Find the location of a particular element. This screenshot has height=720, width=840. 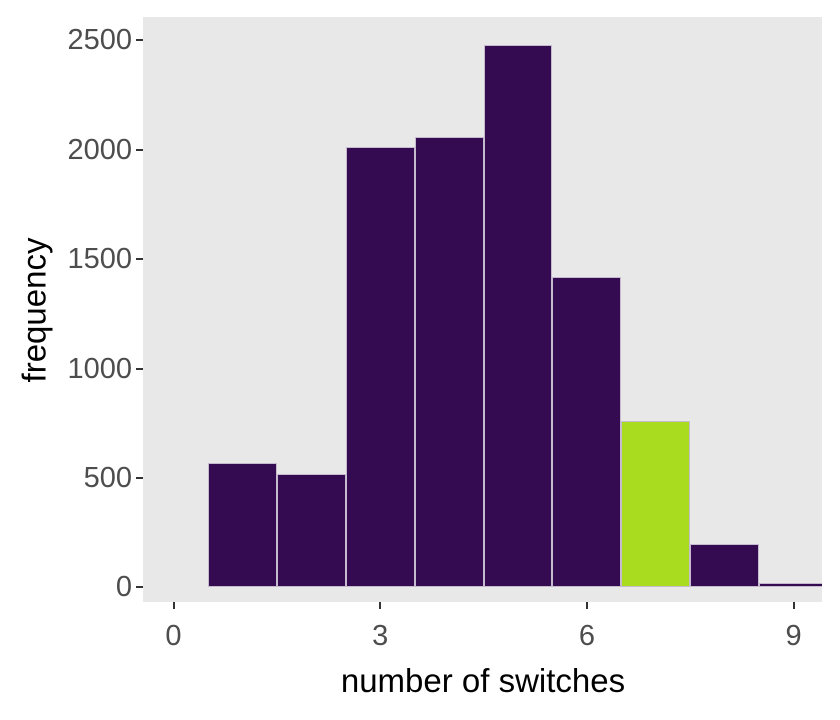

y-tick-label: 2500 is located at coordinates (99, 40).